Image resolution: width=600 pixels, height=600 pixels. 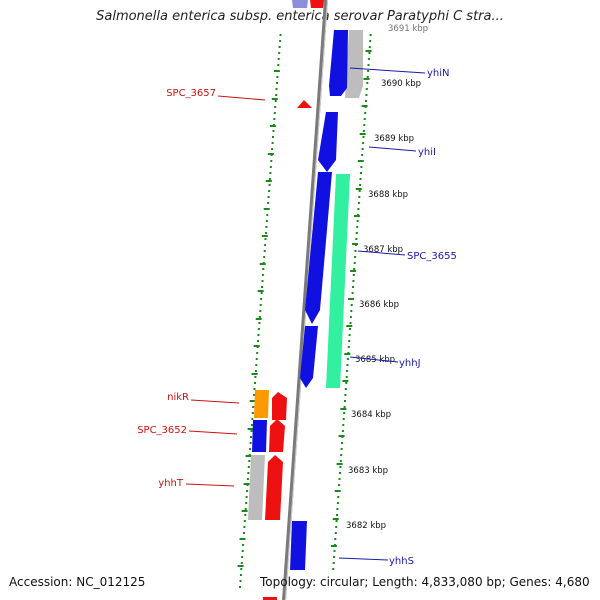 I want to click on gene-arrow-blue-yhiI, so click(x=328, y=142).